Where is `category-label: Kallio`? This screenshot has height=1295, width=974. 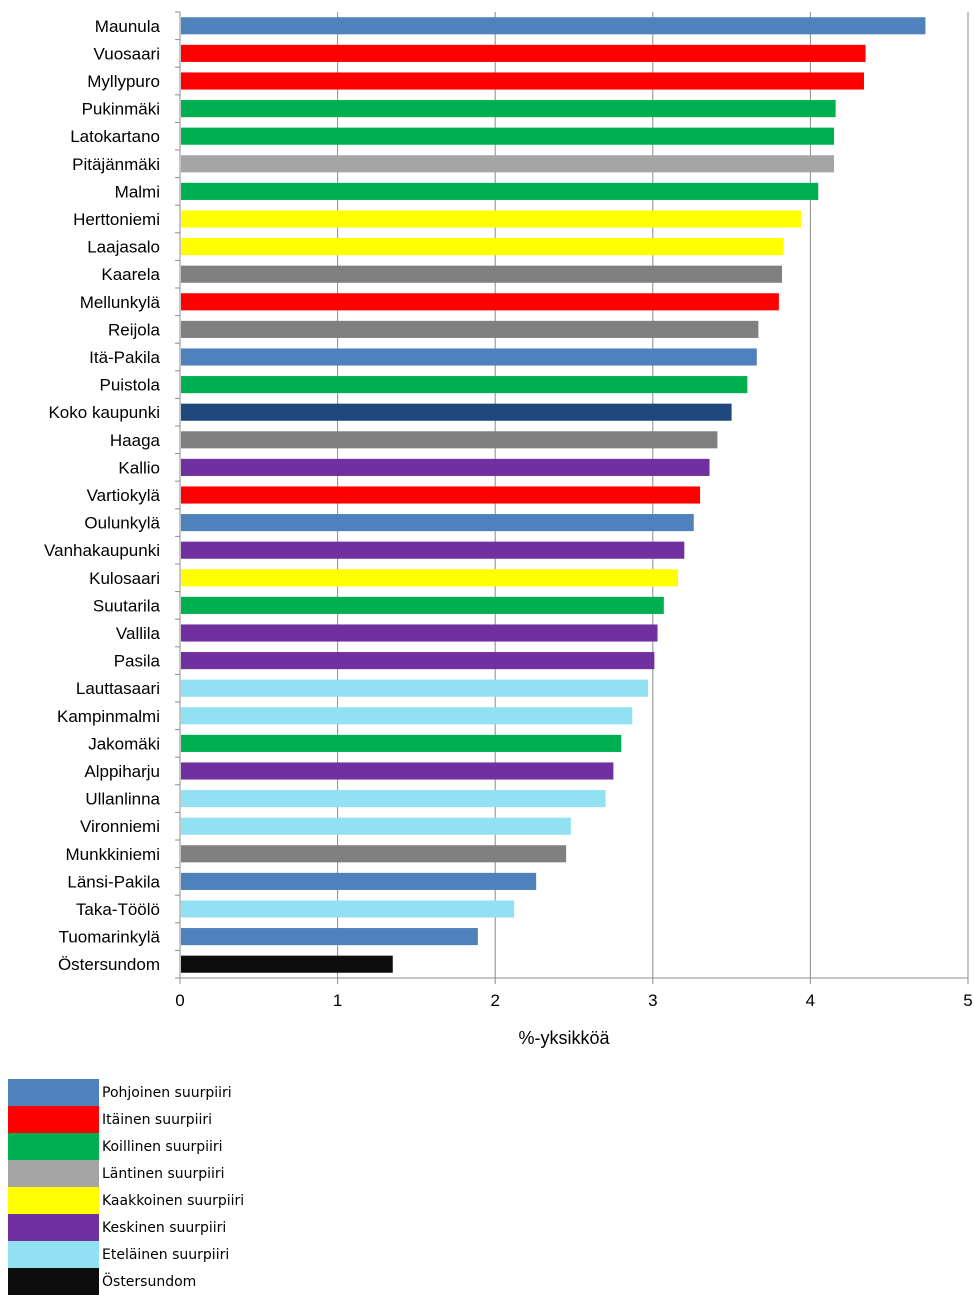
category-label: Kallio is located at coordinates (139, 467).